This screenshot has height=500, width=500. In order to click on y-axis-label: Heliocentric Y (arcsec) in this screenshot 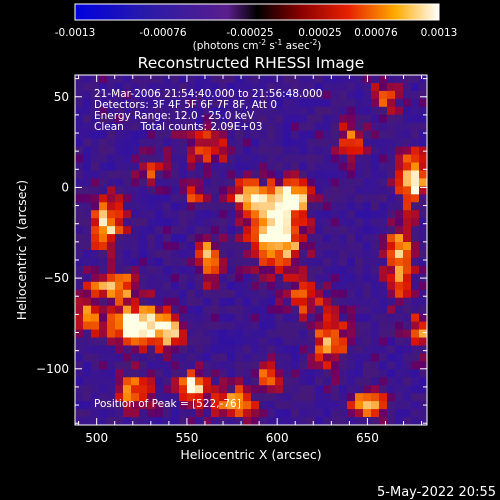, I will do `click(21, 250)`.